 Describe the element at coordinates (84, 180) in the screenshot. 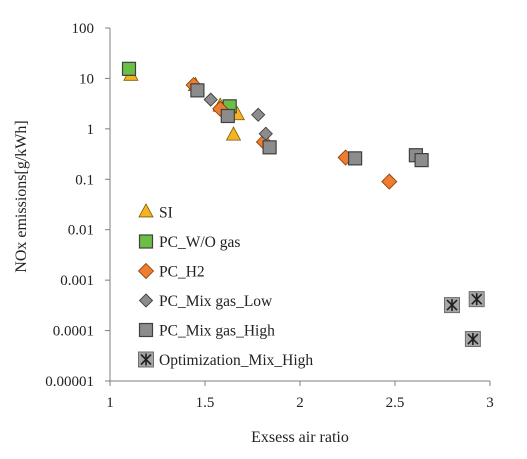

I see `y-tick-label: 0.1` at that location.